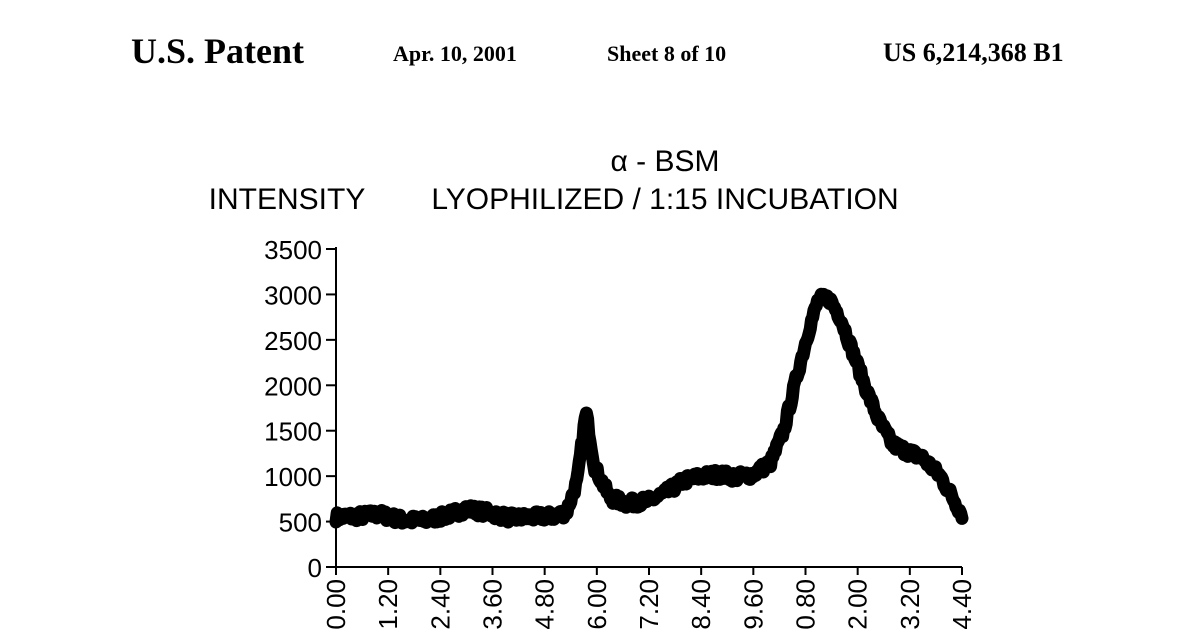 This screenshot has height=630, width=1200. I want to click on y-tick-label: 1000, so click(293, 477).